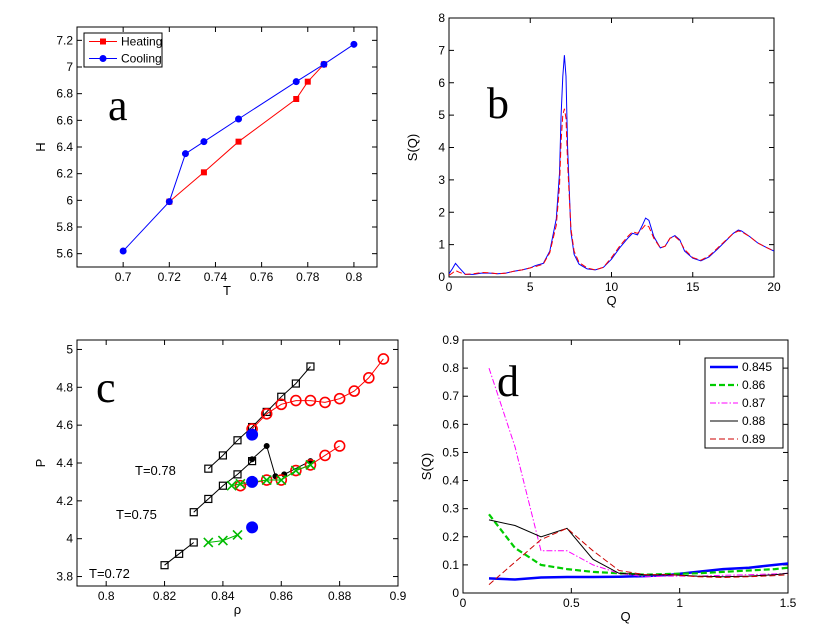  I want to click on x-tick-label: 1, so click(679, 603).